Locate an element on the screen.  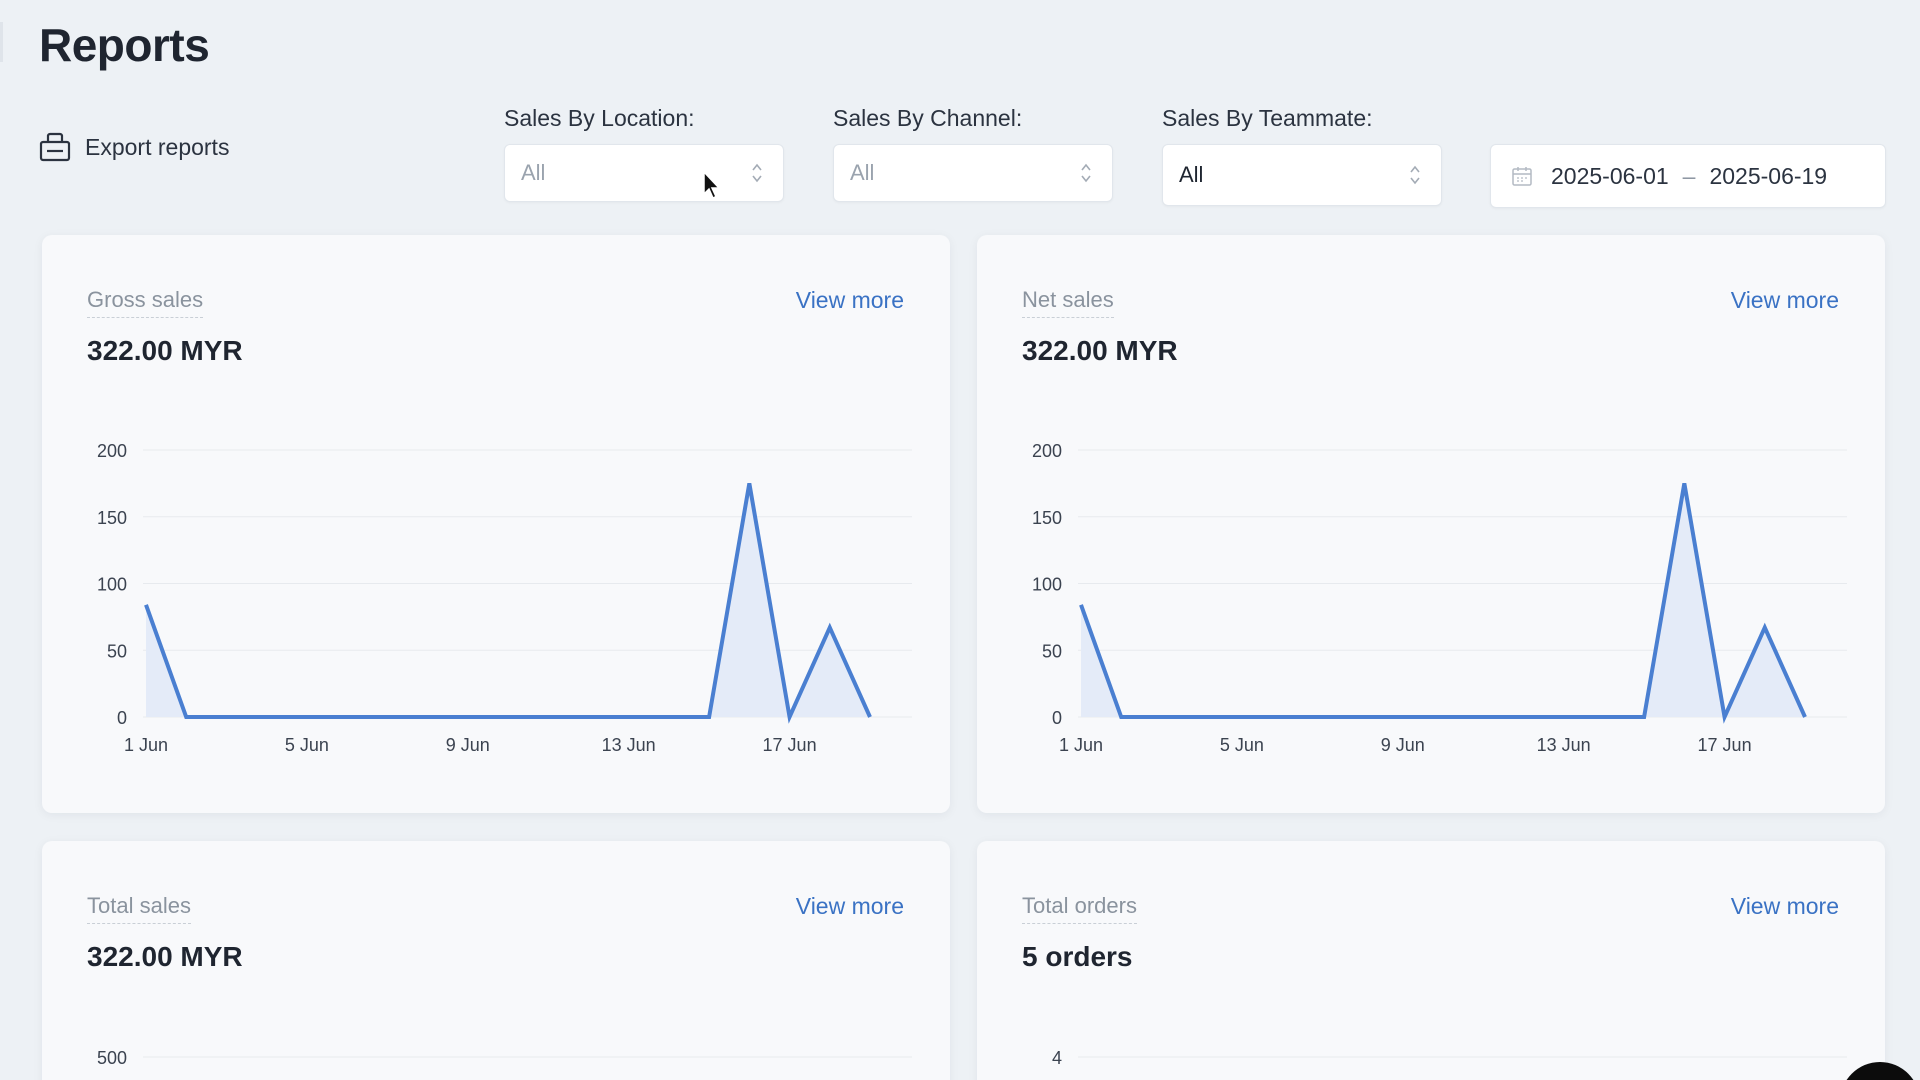
total-sales-chart: 500 is located at coordinates (504, 1058).